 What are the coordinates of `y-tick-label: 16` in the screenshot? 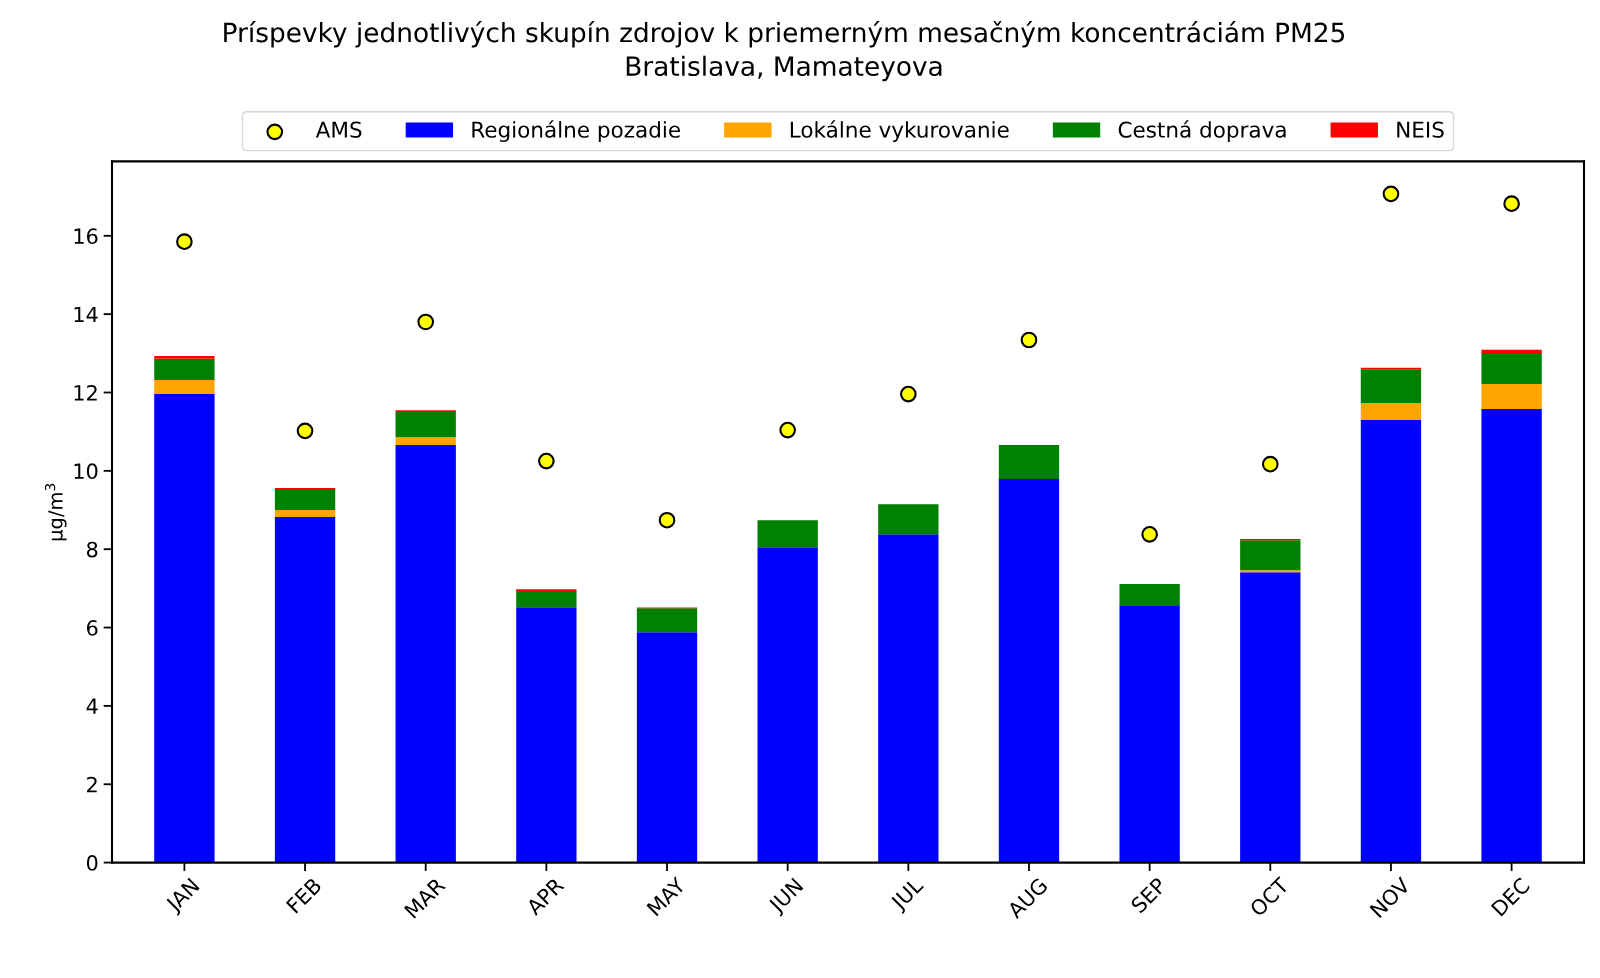 It's located at (86, 236).